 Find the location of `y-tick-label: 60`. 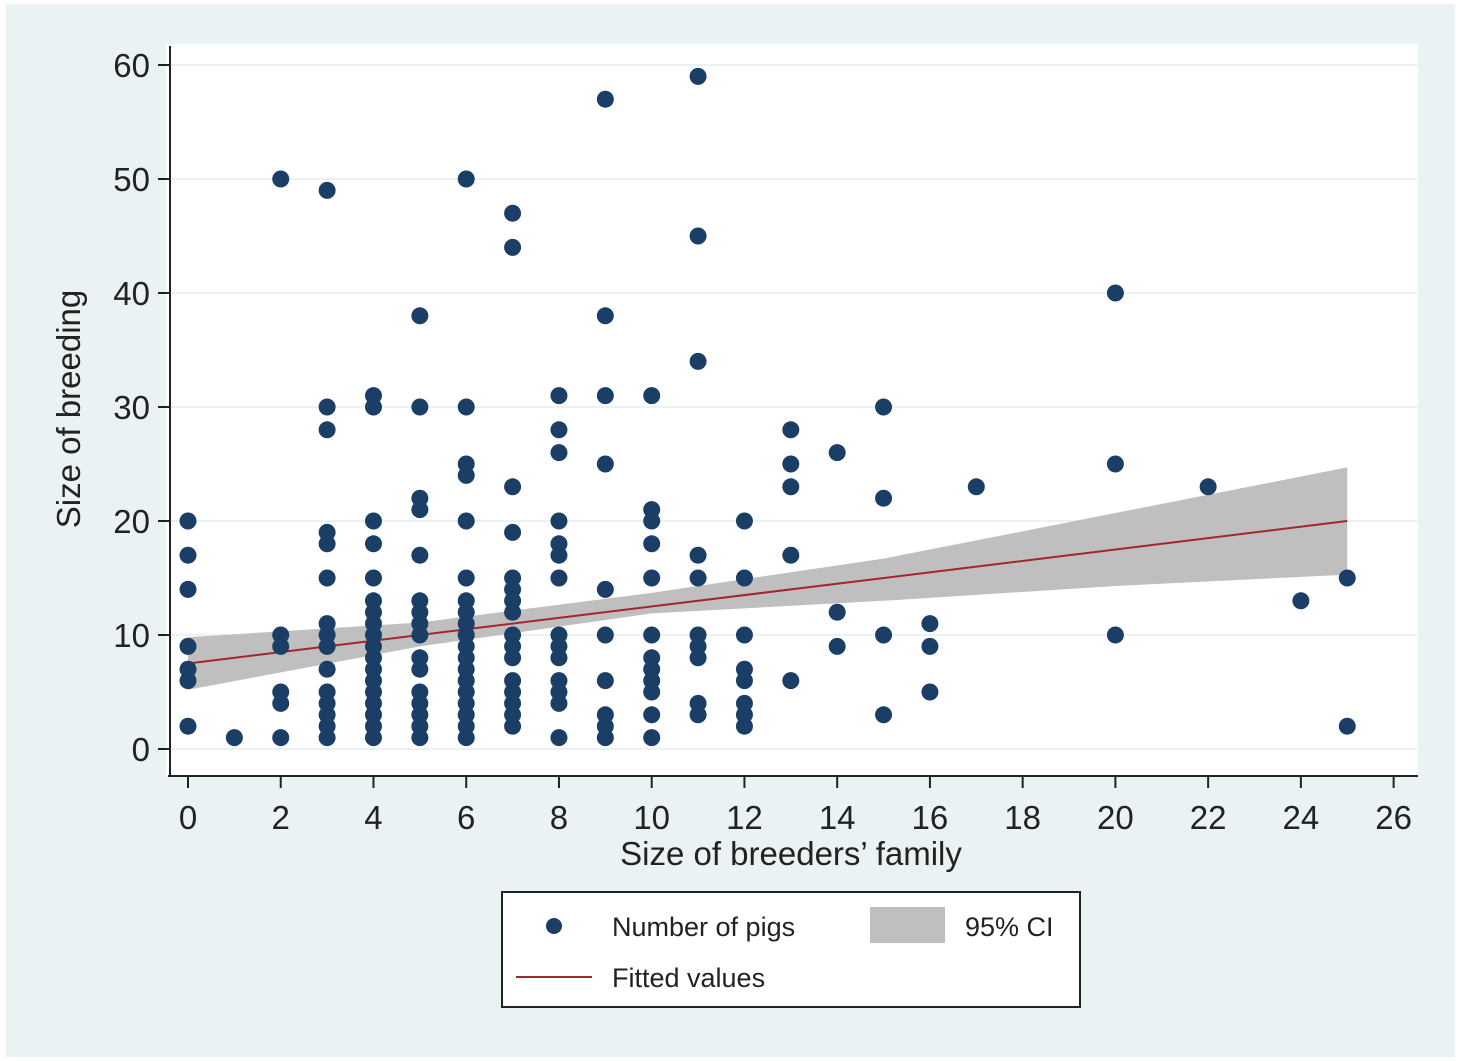

y-tick-label: 60 is located at coordinates (131, 65).